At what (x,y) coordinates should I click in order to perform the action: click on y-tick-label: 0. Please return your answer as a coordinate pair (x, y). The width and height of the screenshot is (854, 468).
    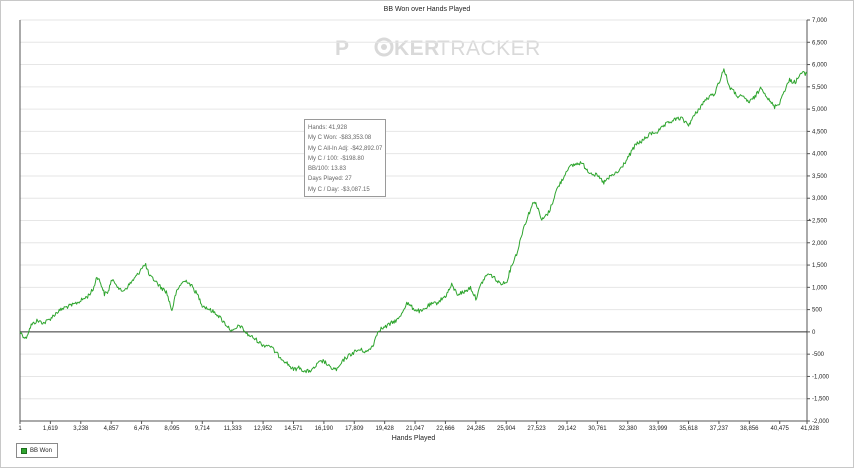
    Looking at the image, I should click on (814, 333).